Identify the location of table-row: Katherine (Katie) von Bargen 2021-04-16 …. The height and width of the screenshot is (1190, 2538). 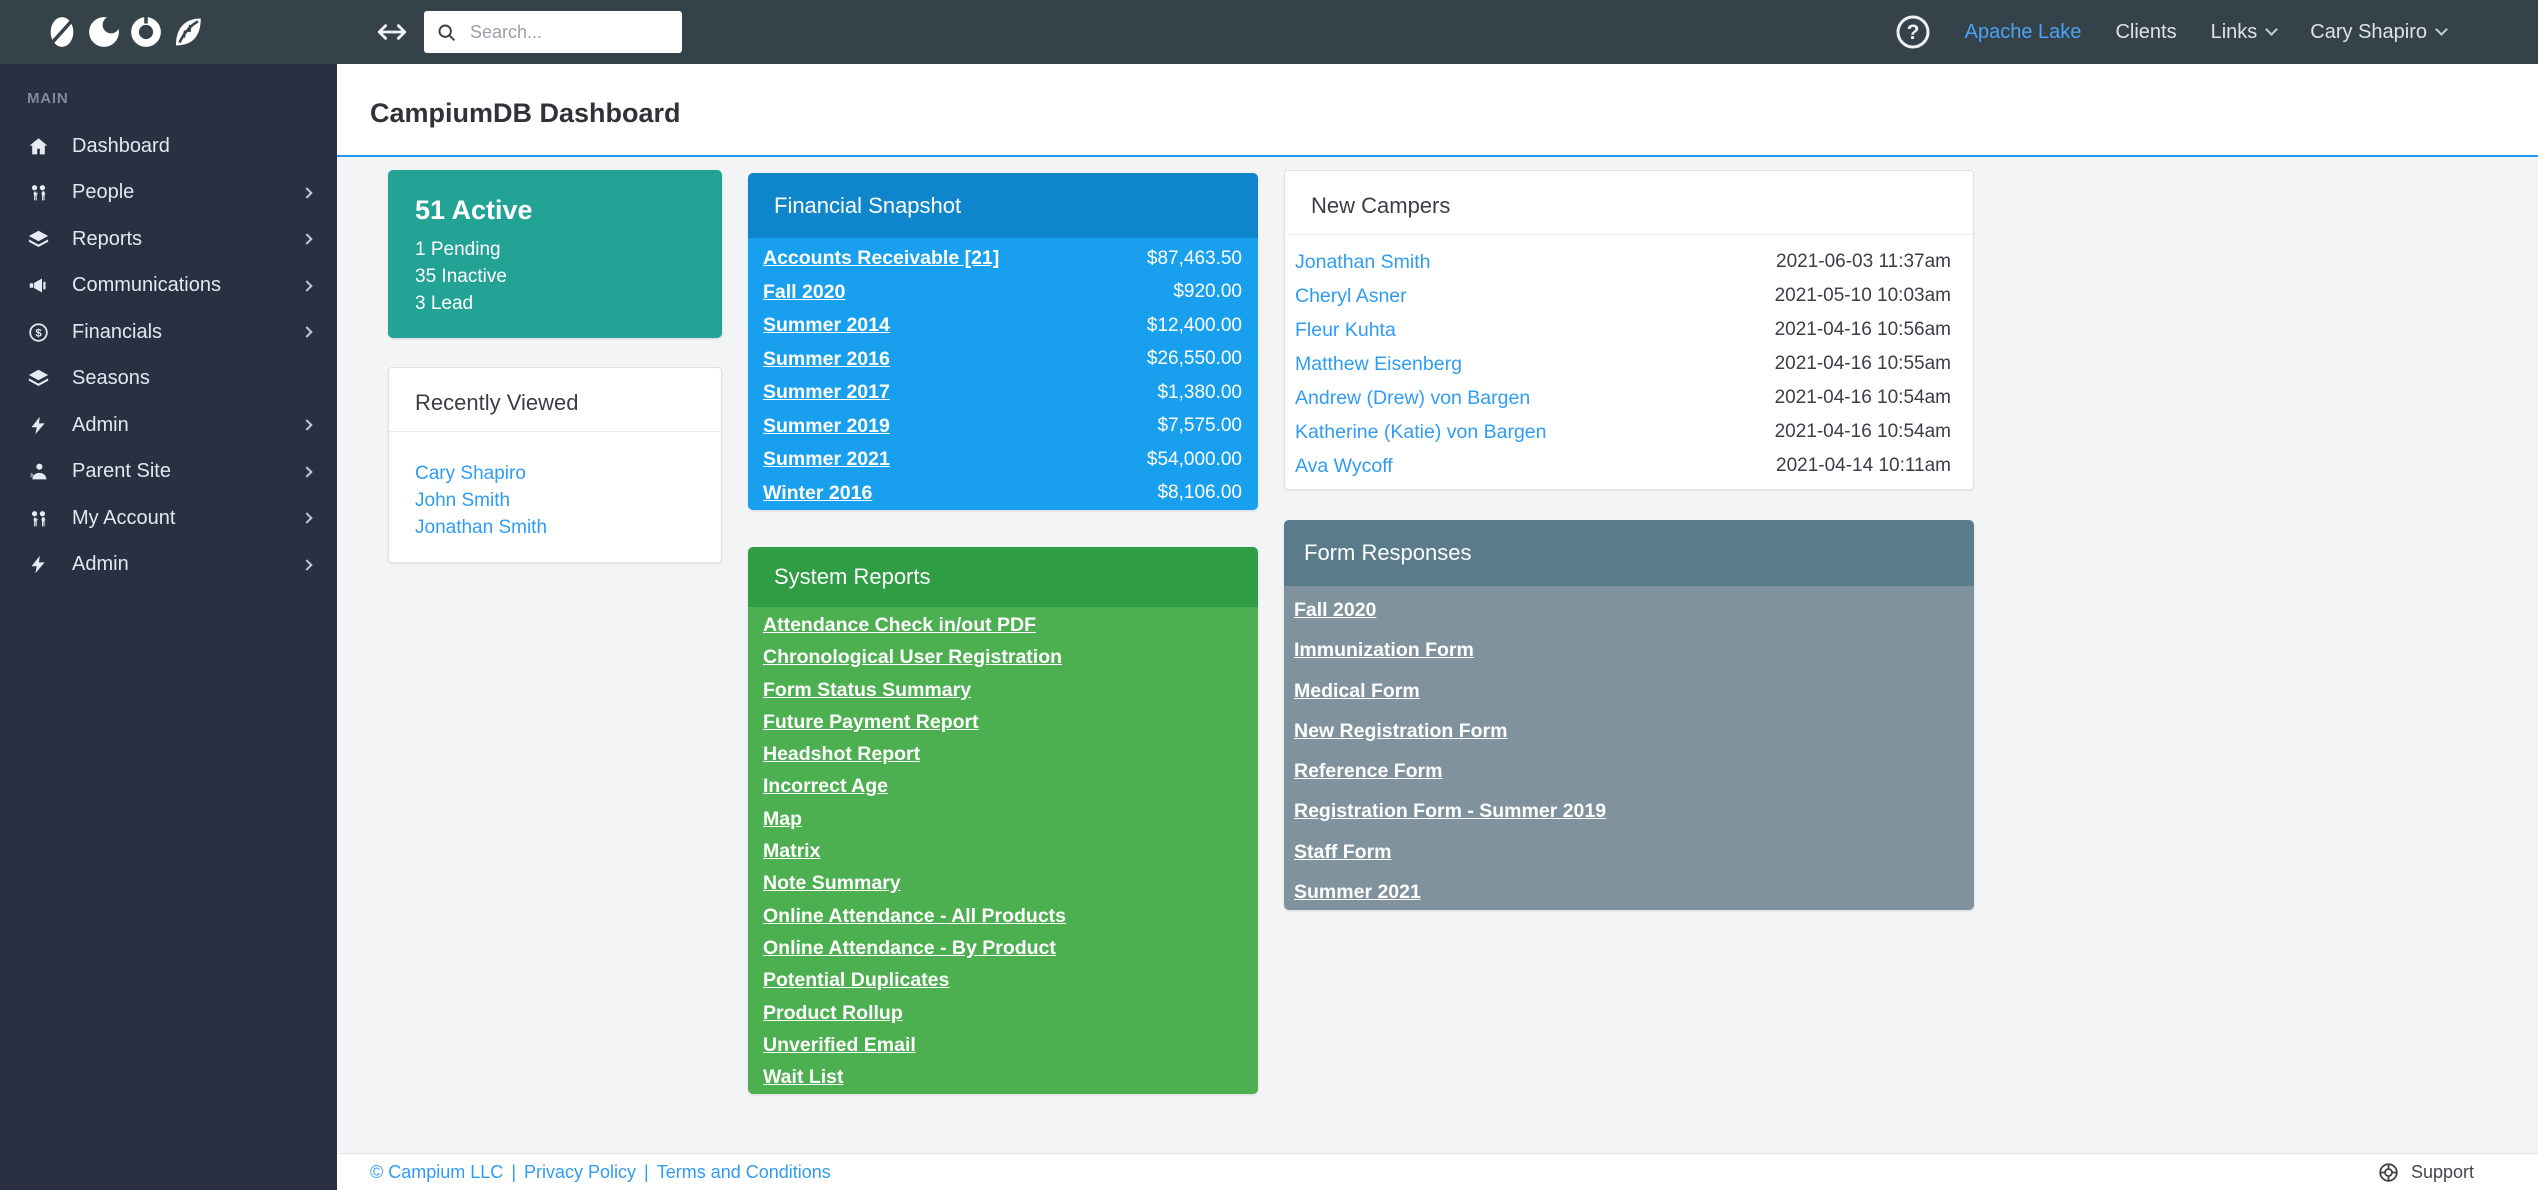
(1623, 432).